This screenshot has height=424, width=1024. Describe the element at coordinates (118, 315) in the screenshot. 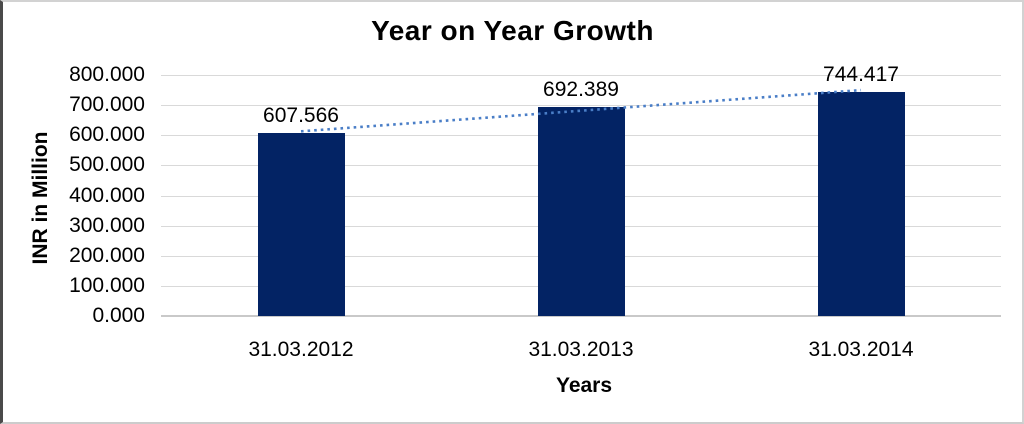

I see `y-tick-label: 0.000` at that location.